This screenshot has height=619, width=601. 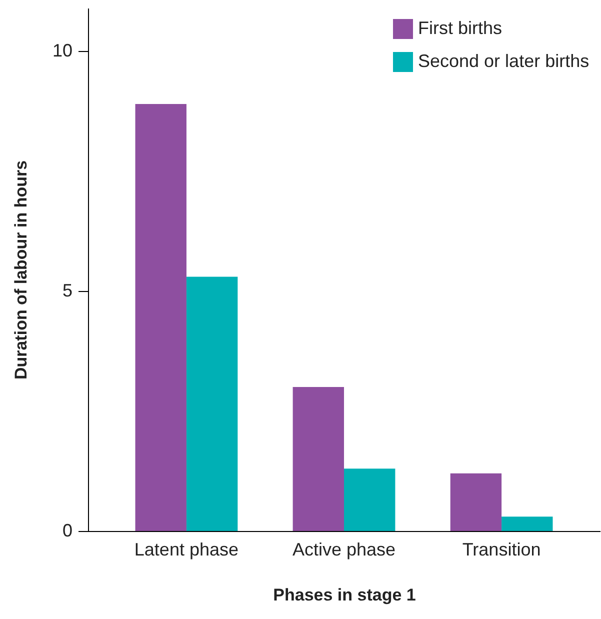 What do you see at coordinates (344, 595) in the screenshot?
I see `x-axis-title: Phases in stage 1` at bounding box center [344, 595].